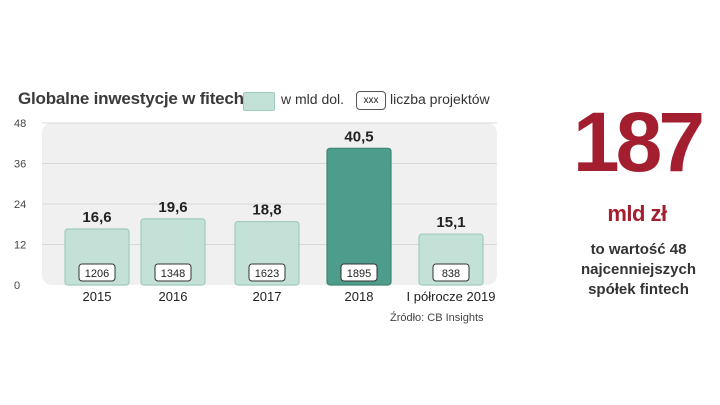 This screenshot has height=405, width=720. I want to click on x-tick-label: 2017, so click(267, 296).